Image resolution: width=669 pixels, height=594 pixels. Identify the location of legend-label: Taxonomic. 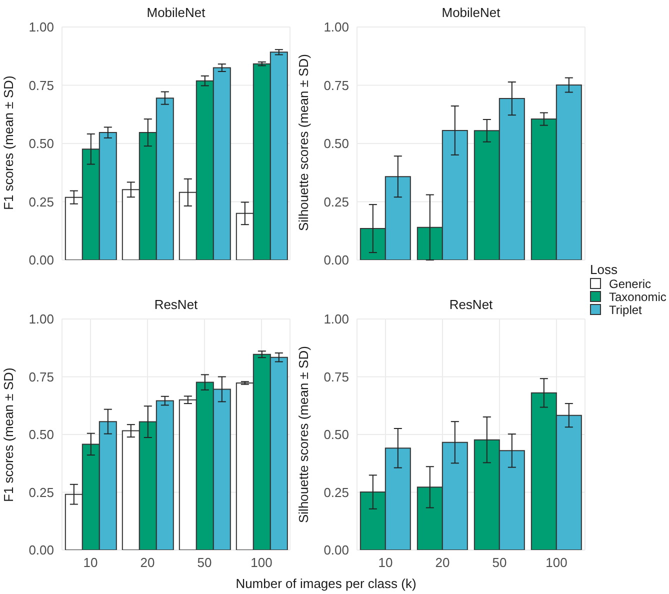
(637, 297).